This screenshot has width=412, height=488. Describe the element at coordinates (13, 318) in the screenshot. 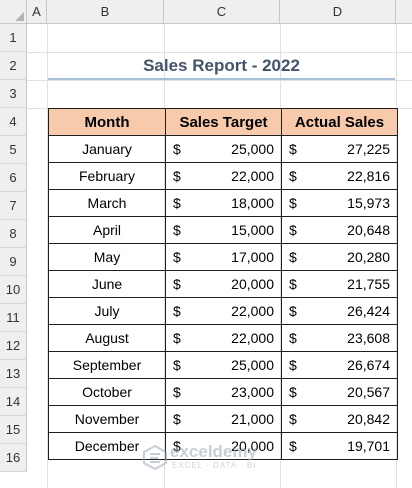

I see `row-header-11: 11` at that location.